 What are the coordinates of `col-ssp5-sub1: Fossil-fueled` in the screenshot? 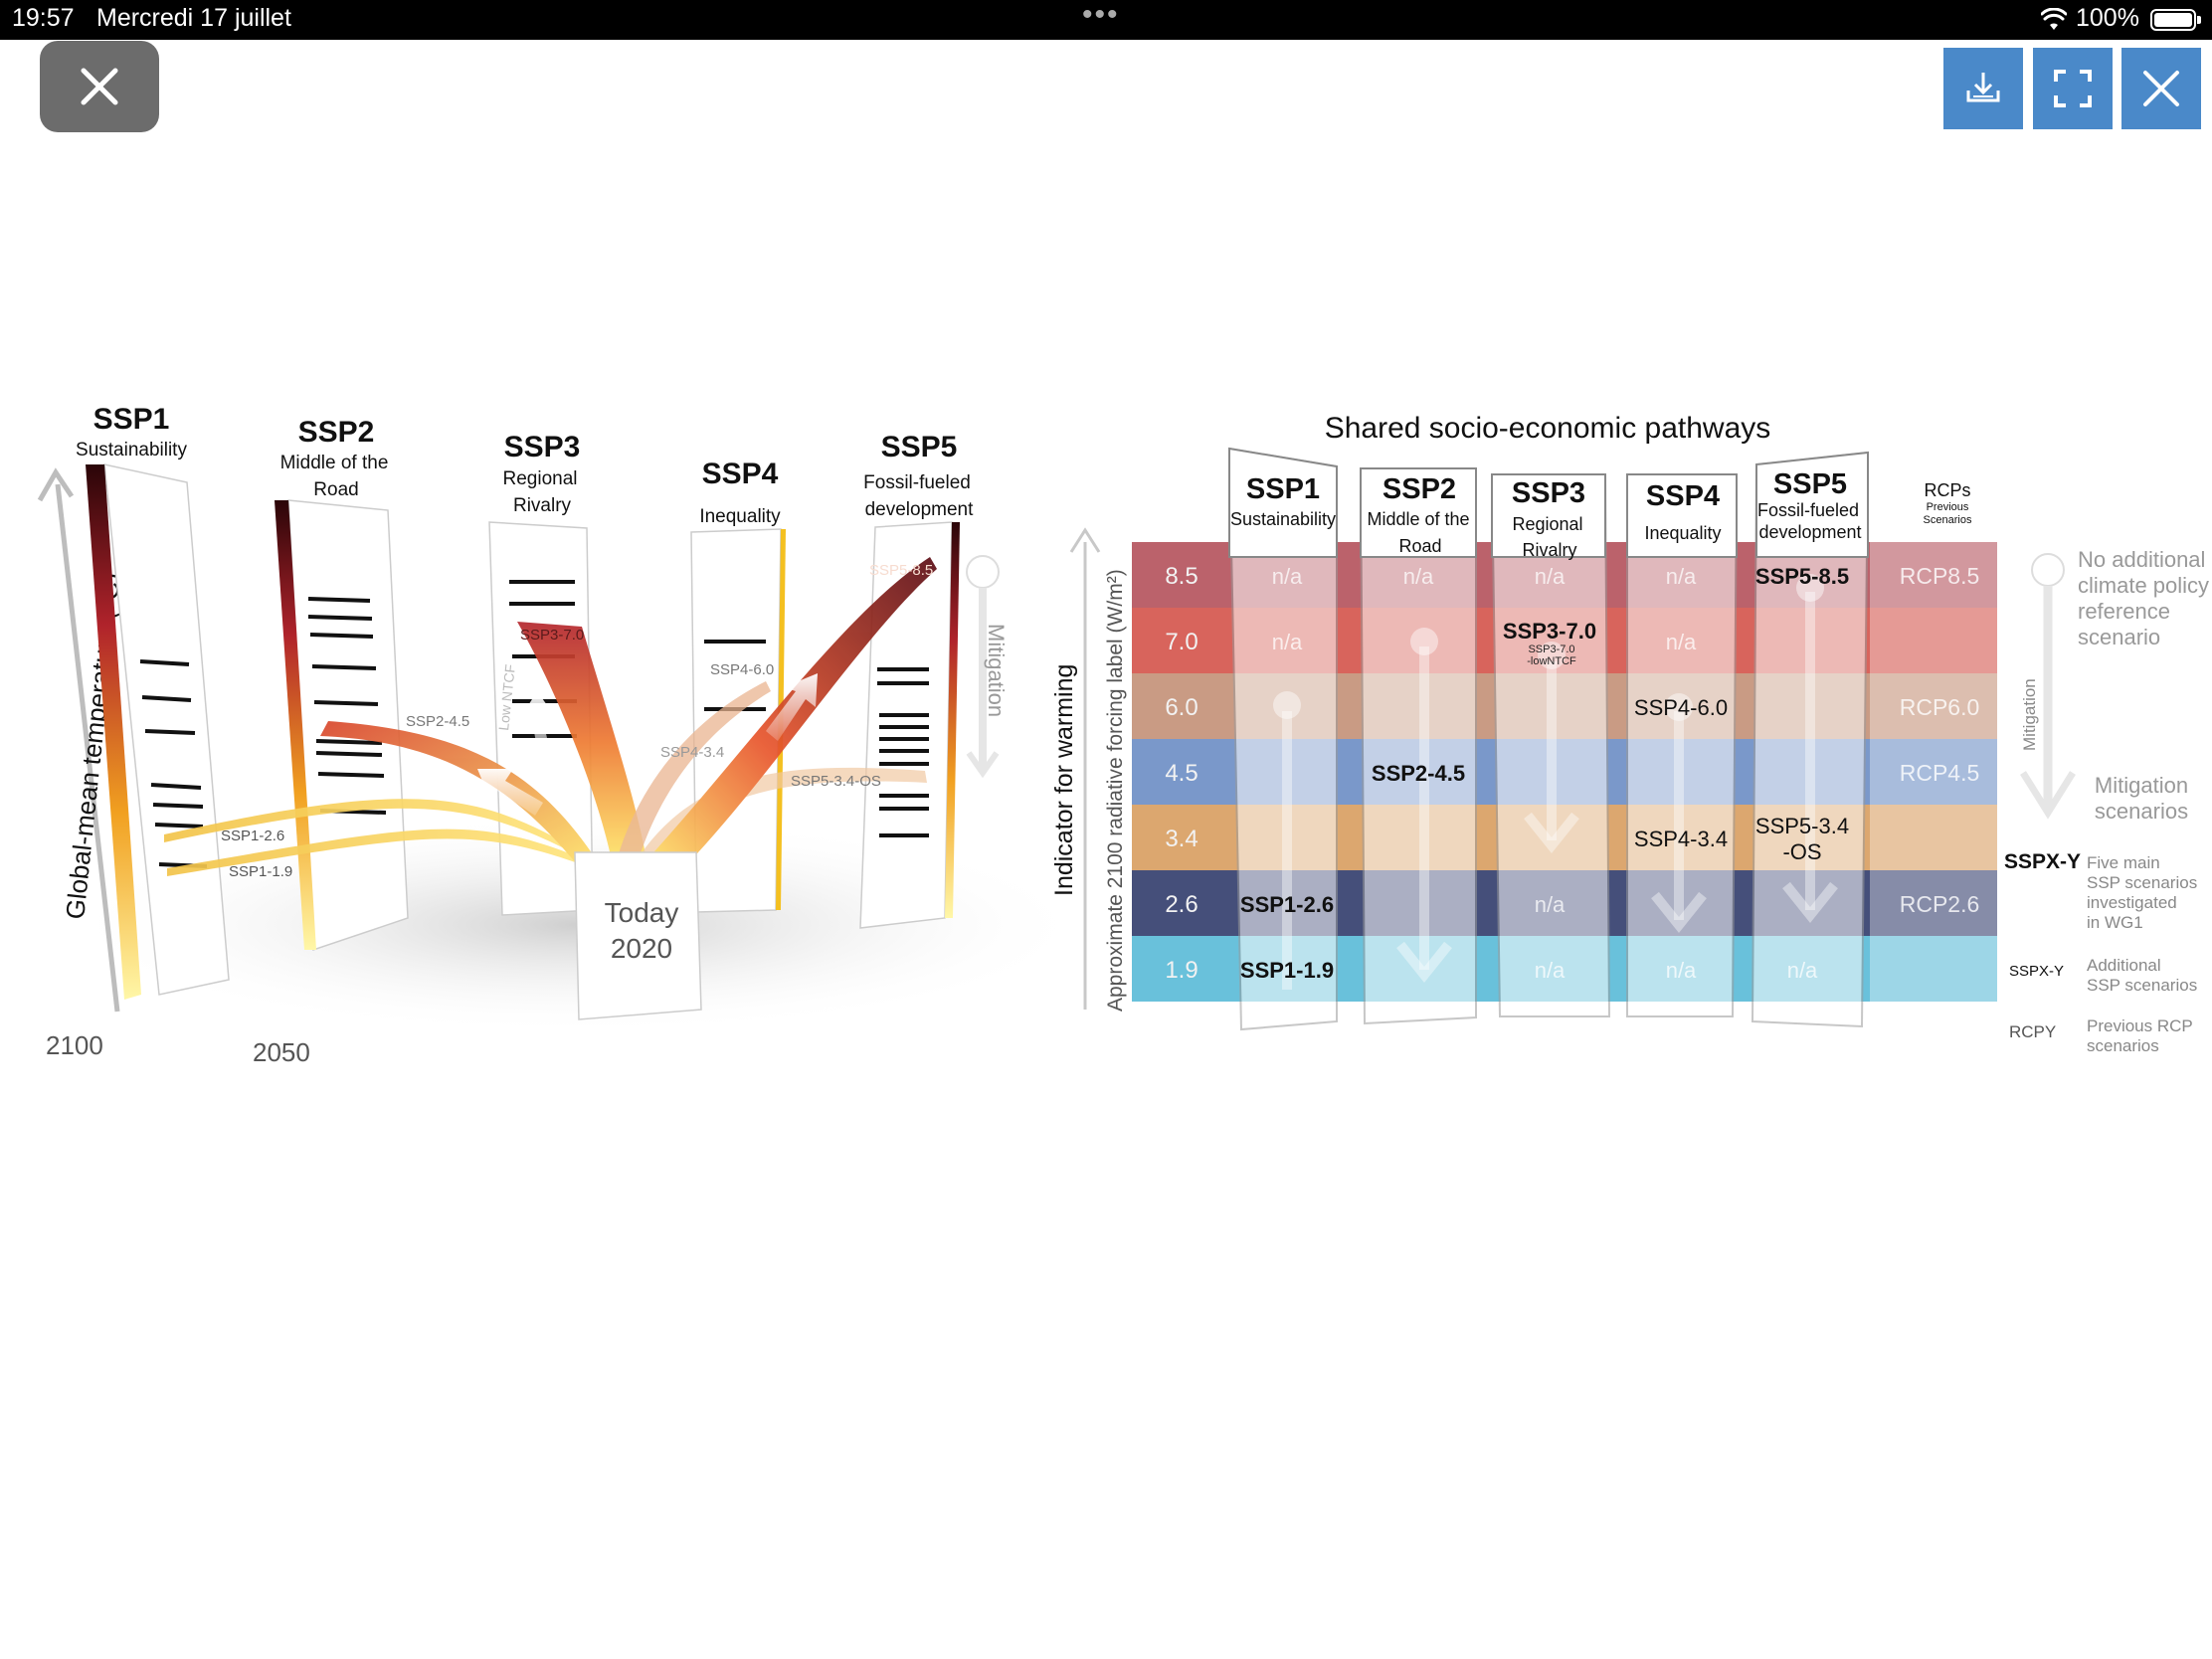 It's located at (1808, 510).